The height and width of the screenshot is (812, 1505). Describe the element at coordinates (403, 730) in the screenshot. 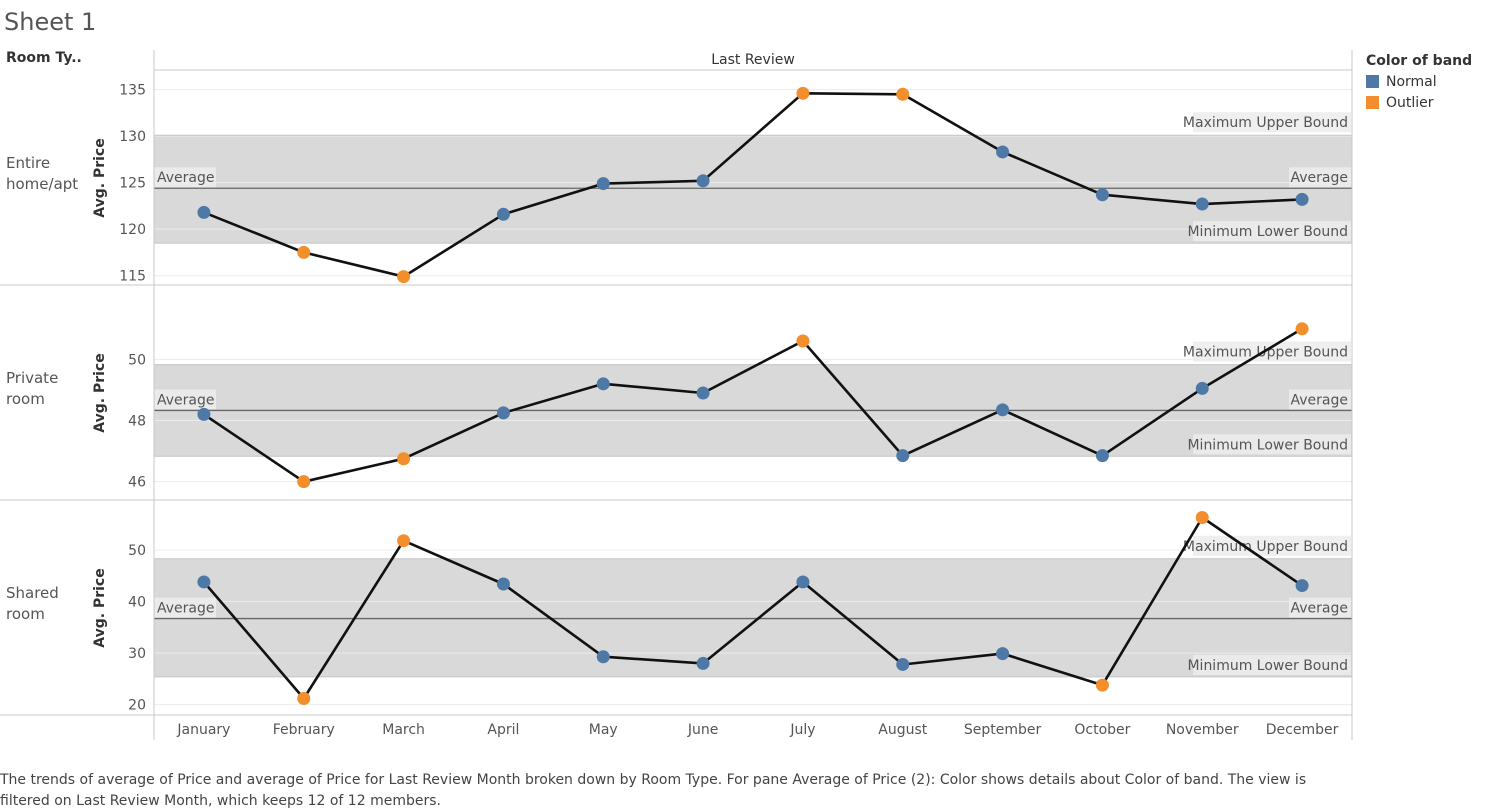

I see `x-tick-label: March` at that location.